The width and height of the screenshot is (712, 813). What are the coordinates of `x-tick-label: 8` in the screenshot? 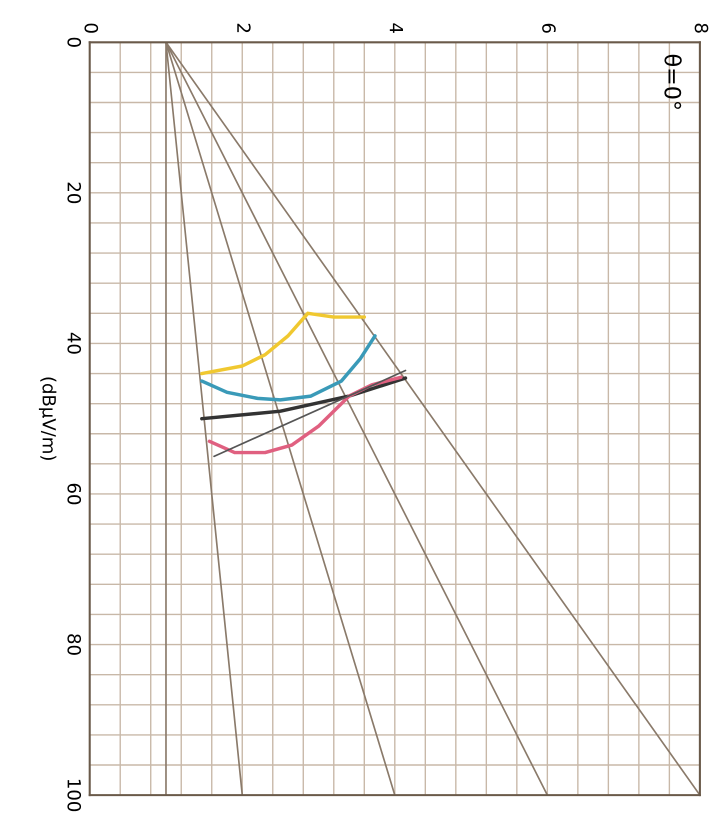 It's located at (701, 28).